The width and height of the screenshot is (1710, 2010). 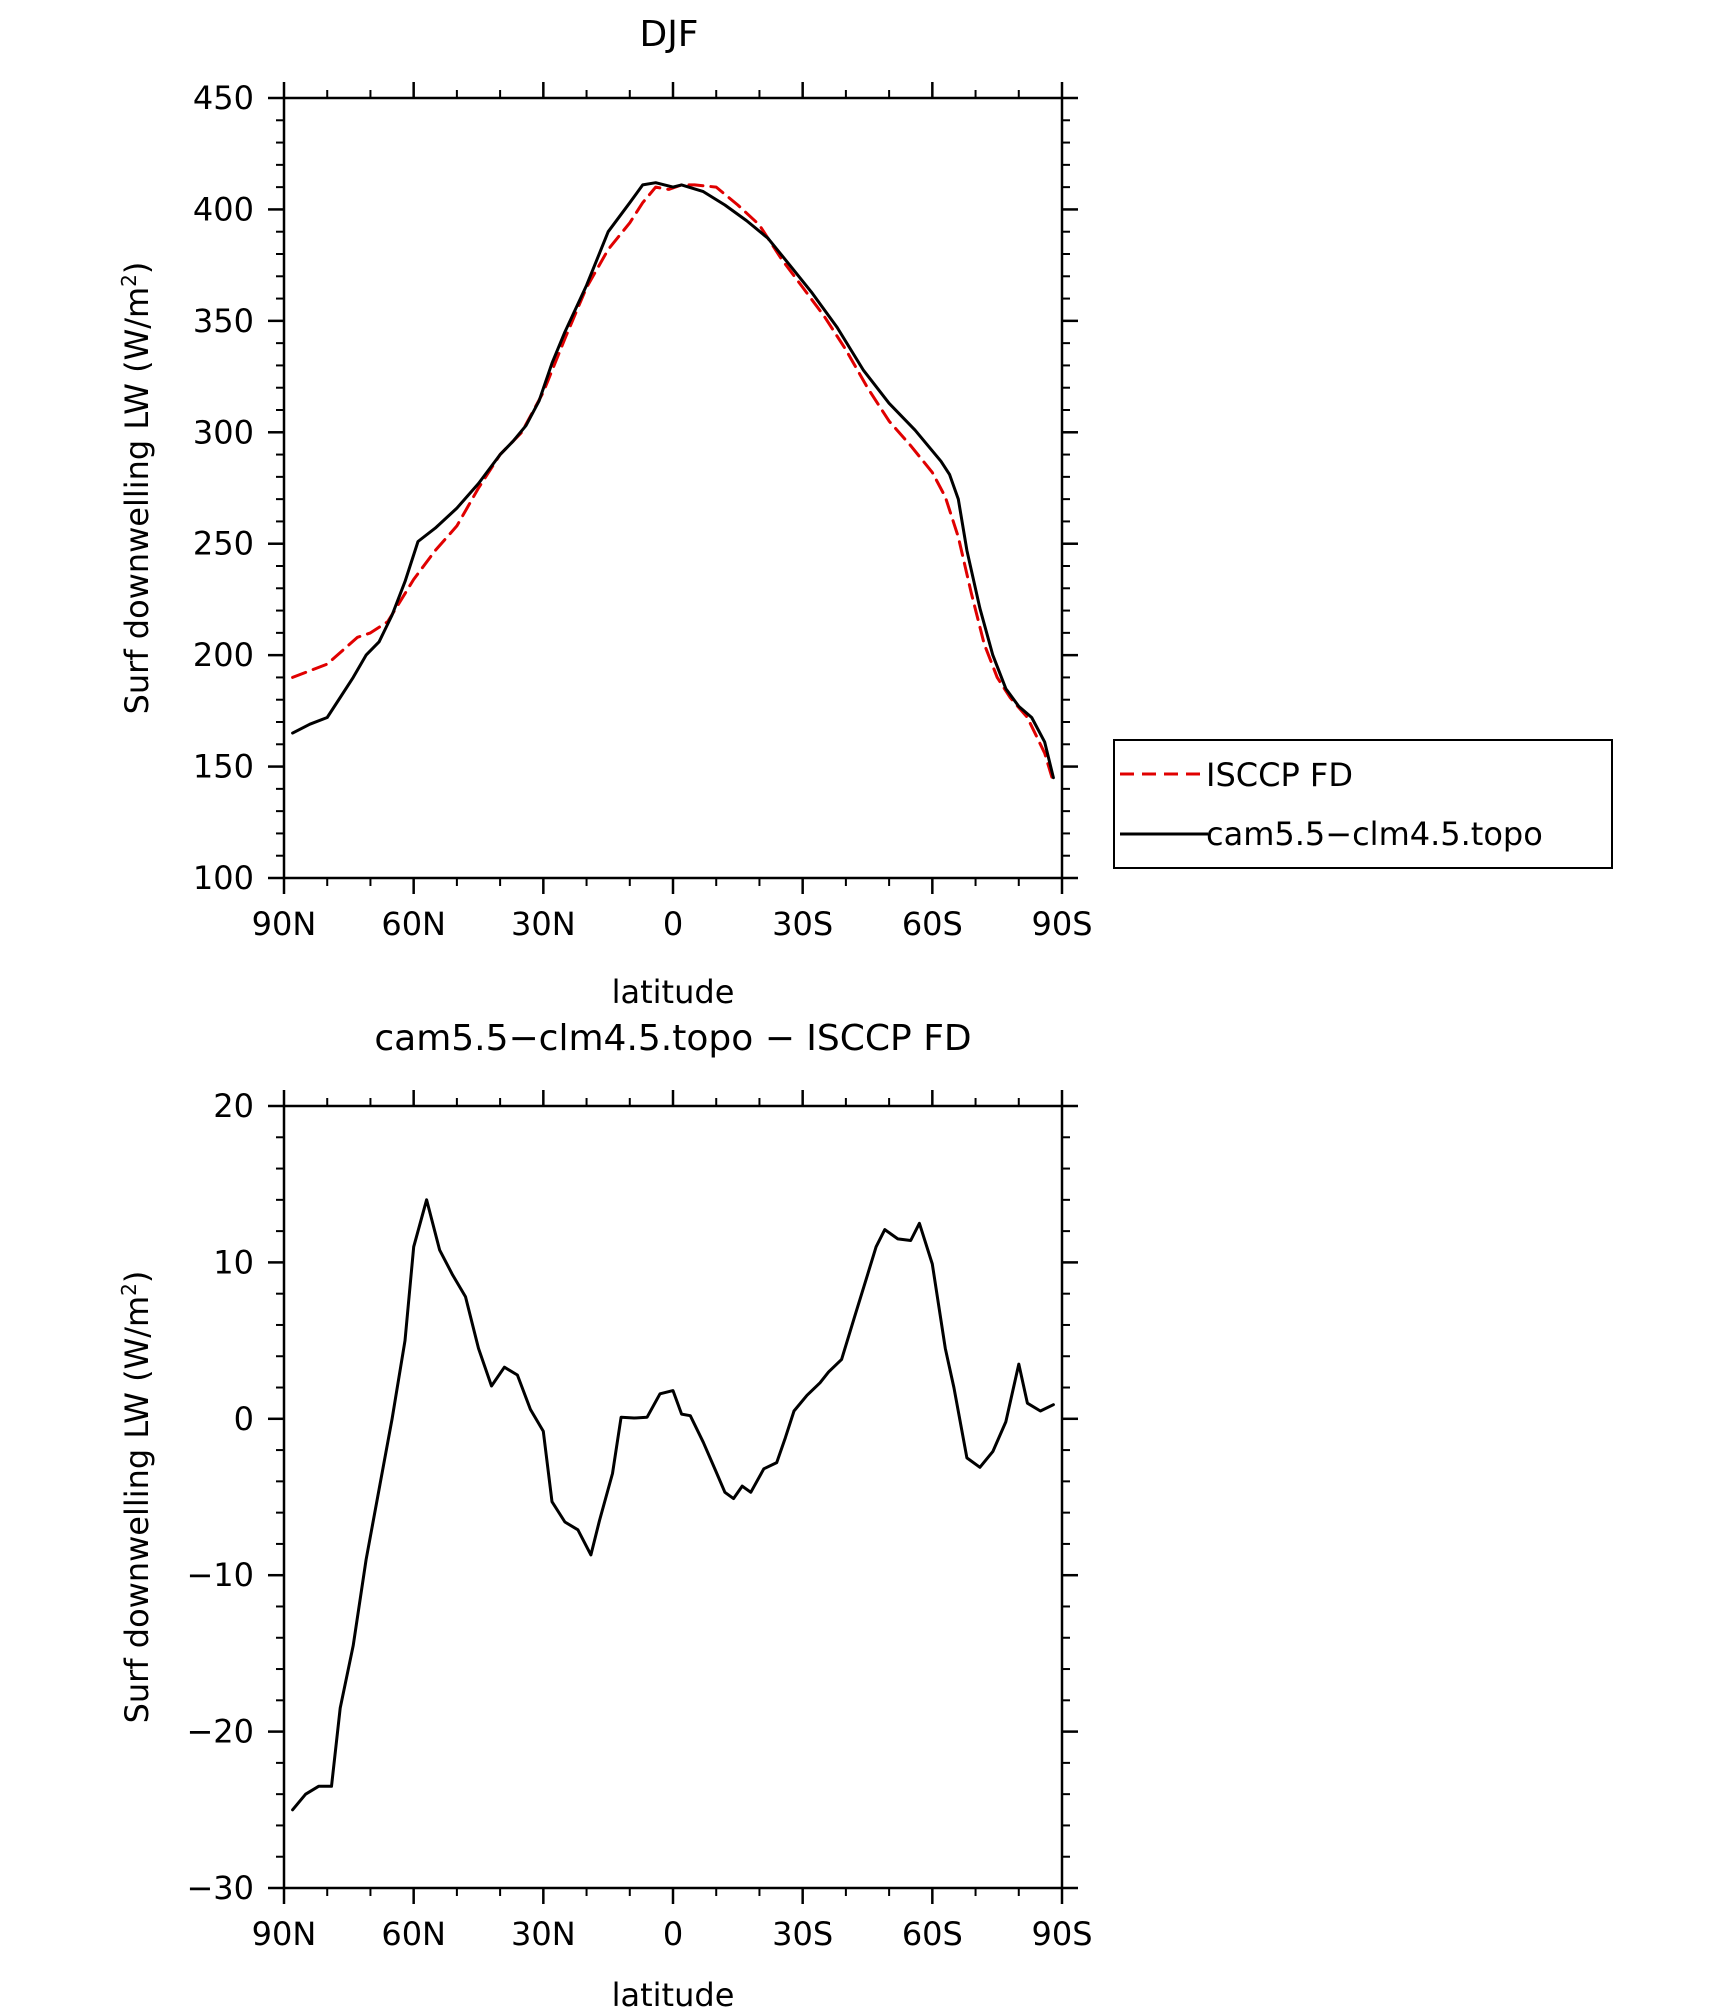 I want to click on bottom-y-tick-label: −30, so click(x=220, y=1888).